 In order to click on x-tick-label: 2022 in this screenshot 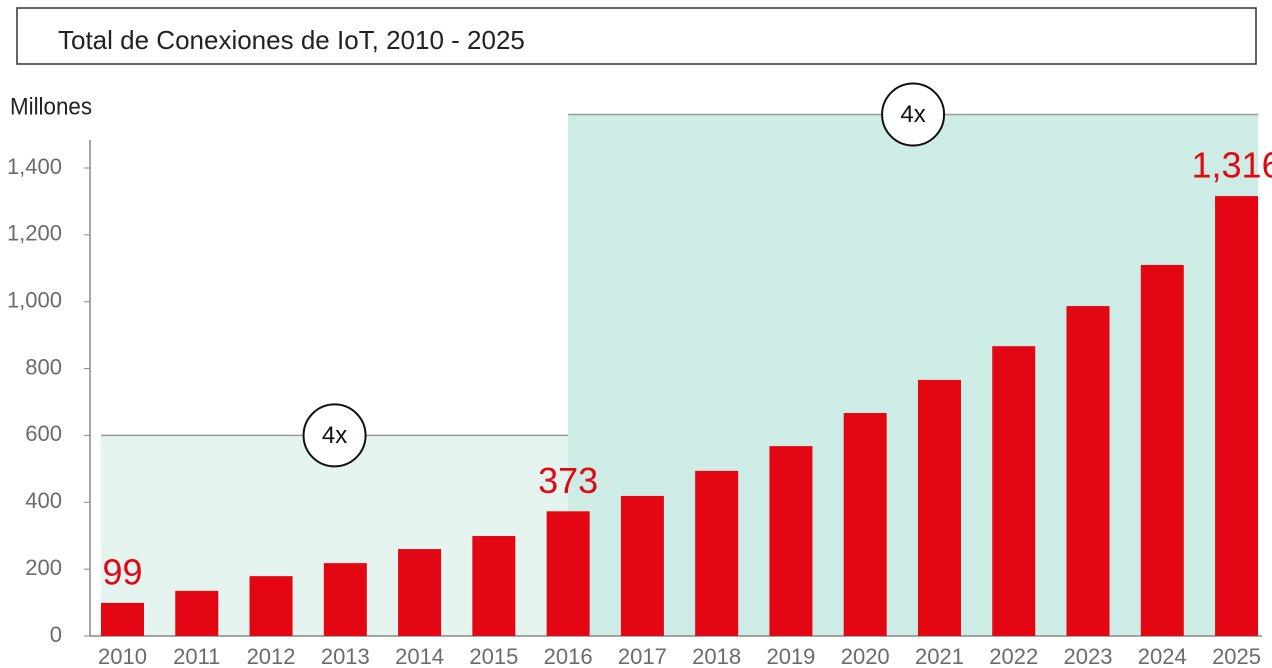, I will do `click(1013, 656)`.